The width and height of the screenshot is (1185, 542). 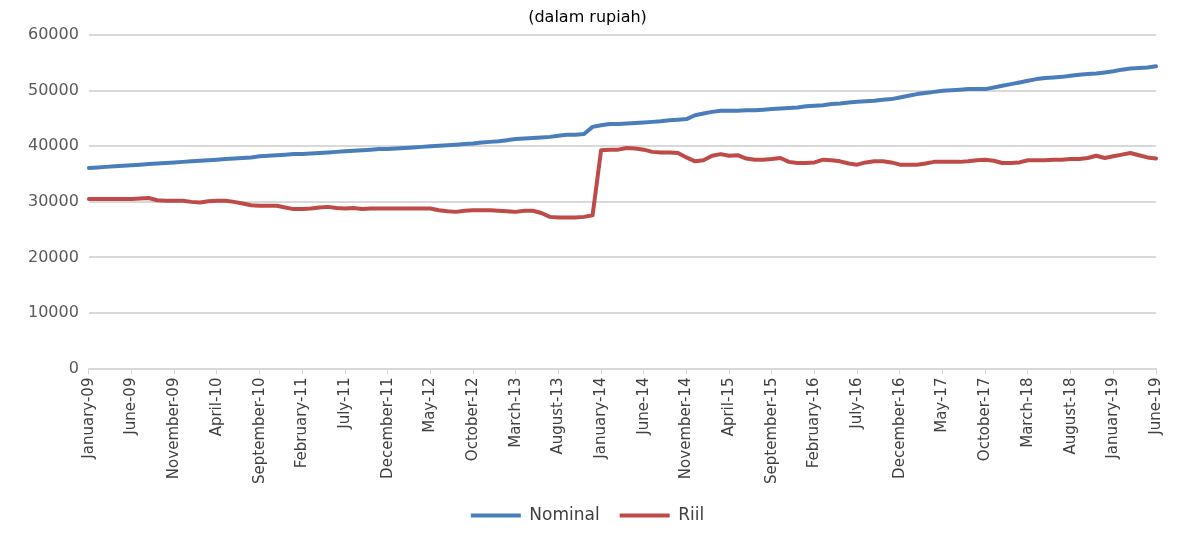 I want to click on x-tick-label: September-15, so click(x=770, y=430).